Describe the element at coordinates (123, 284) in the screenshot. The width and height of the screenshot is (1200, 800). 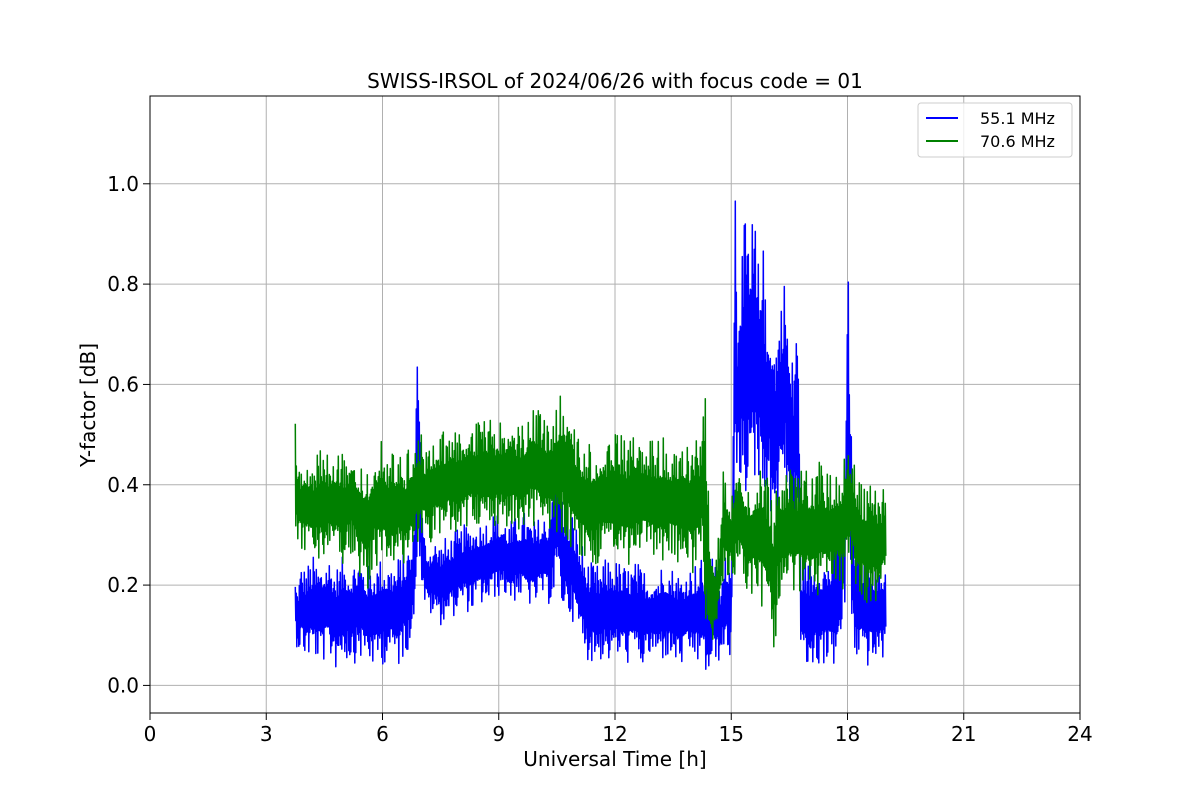
I see `y-tick-label: 0.8` at that location.